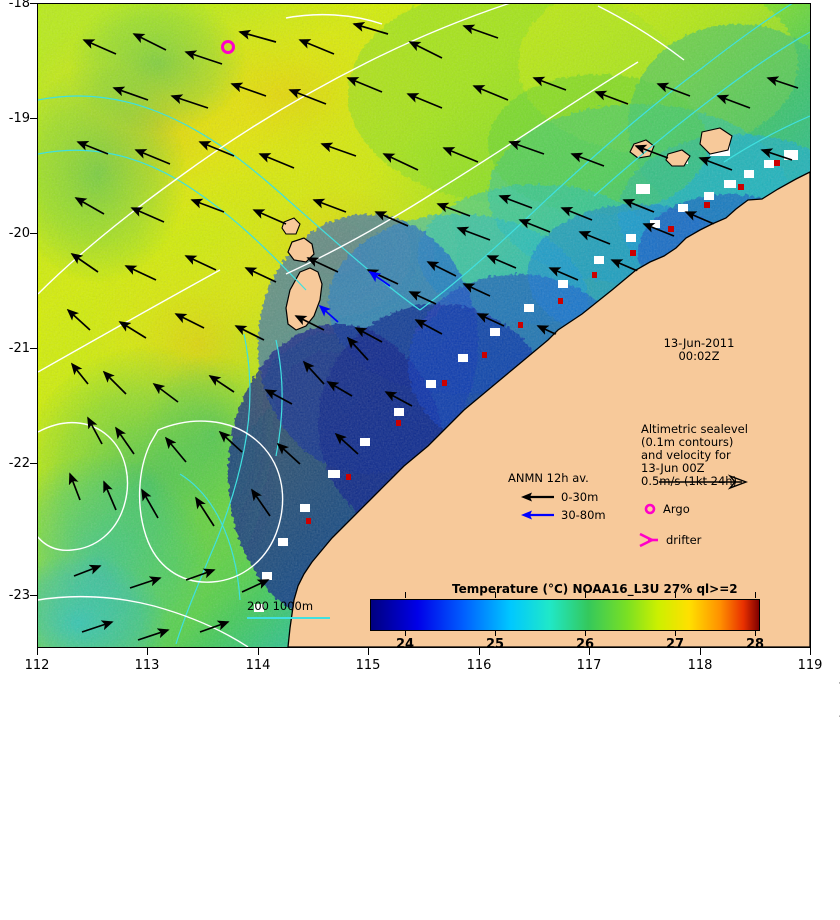 Image resolution: width=840 pixels, height=920 pixels. Describe the element at coordinates (583, 515) in the screenshot. I see `legend-label-current-30-80m: 30-80m` at that location.